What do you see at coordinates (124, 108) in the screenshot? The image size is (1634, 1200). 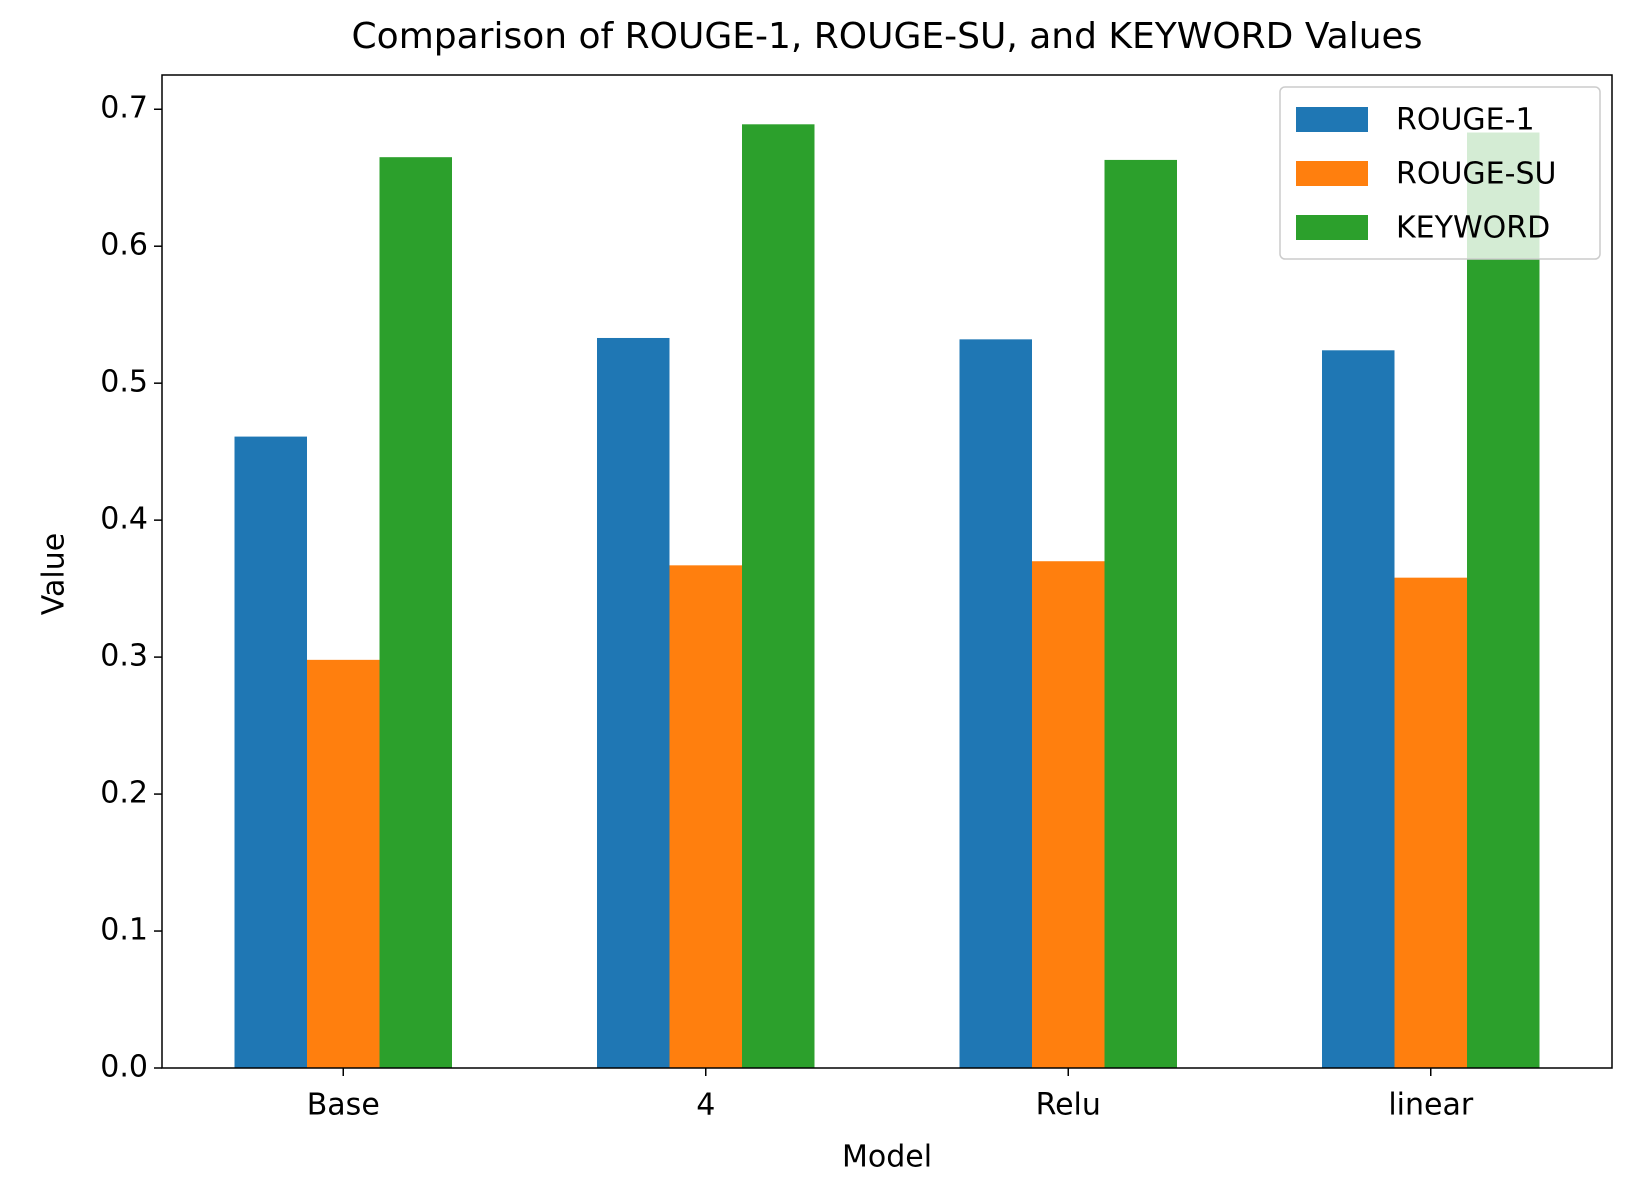 I see `y-tick-label: 0.7` at bounding box center [124, 108].